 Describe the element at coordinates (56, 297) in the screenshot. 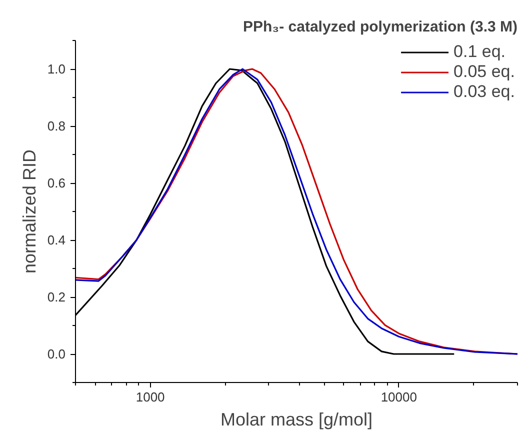

I see `y-tick-label: 0.2` at that location.